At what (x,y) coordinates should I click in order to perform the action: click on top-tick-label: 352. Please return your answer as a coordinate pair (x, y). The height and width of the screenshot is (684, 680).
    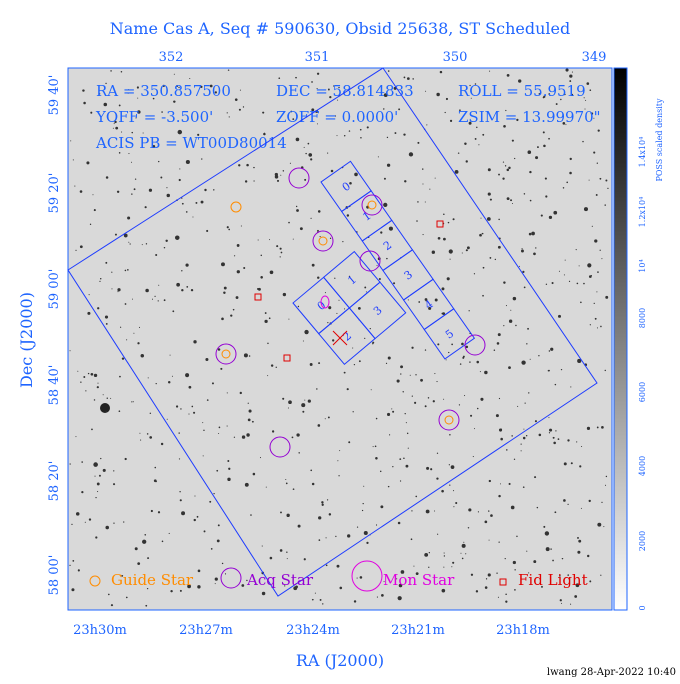
    Looking at the image, I should click on (171, 57).